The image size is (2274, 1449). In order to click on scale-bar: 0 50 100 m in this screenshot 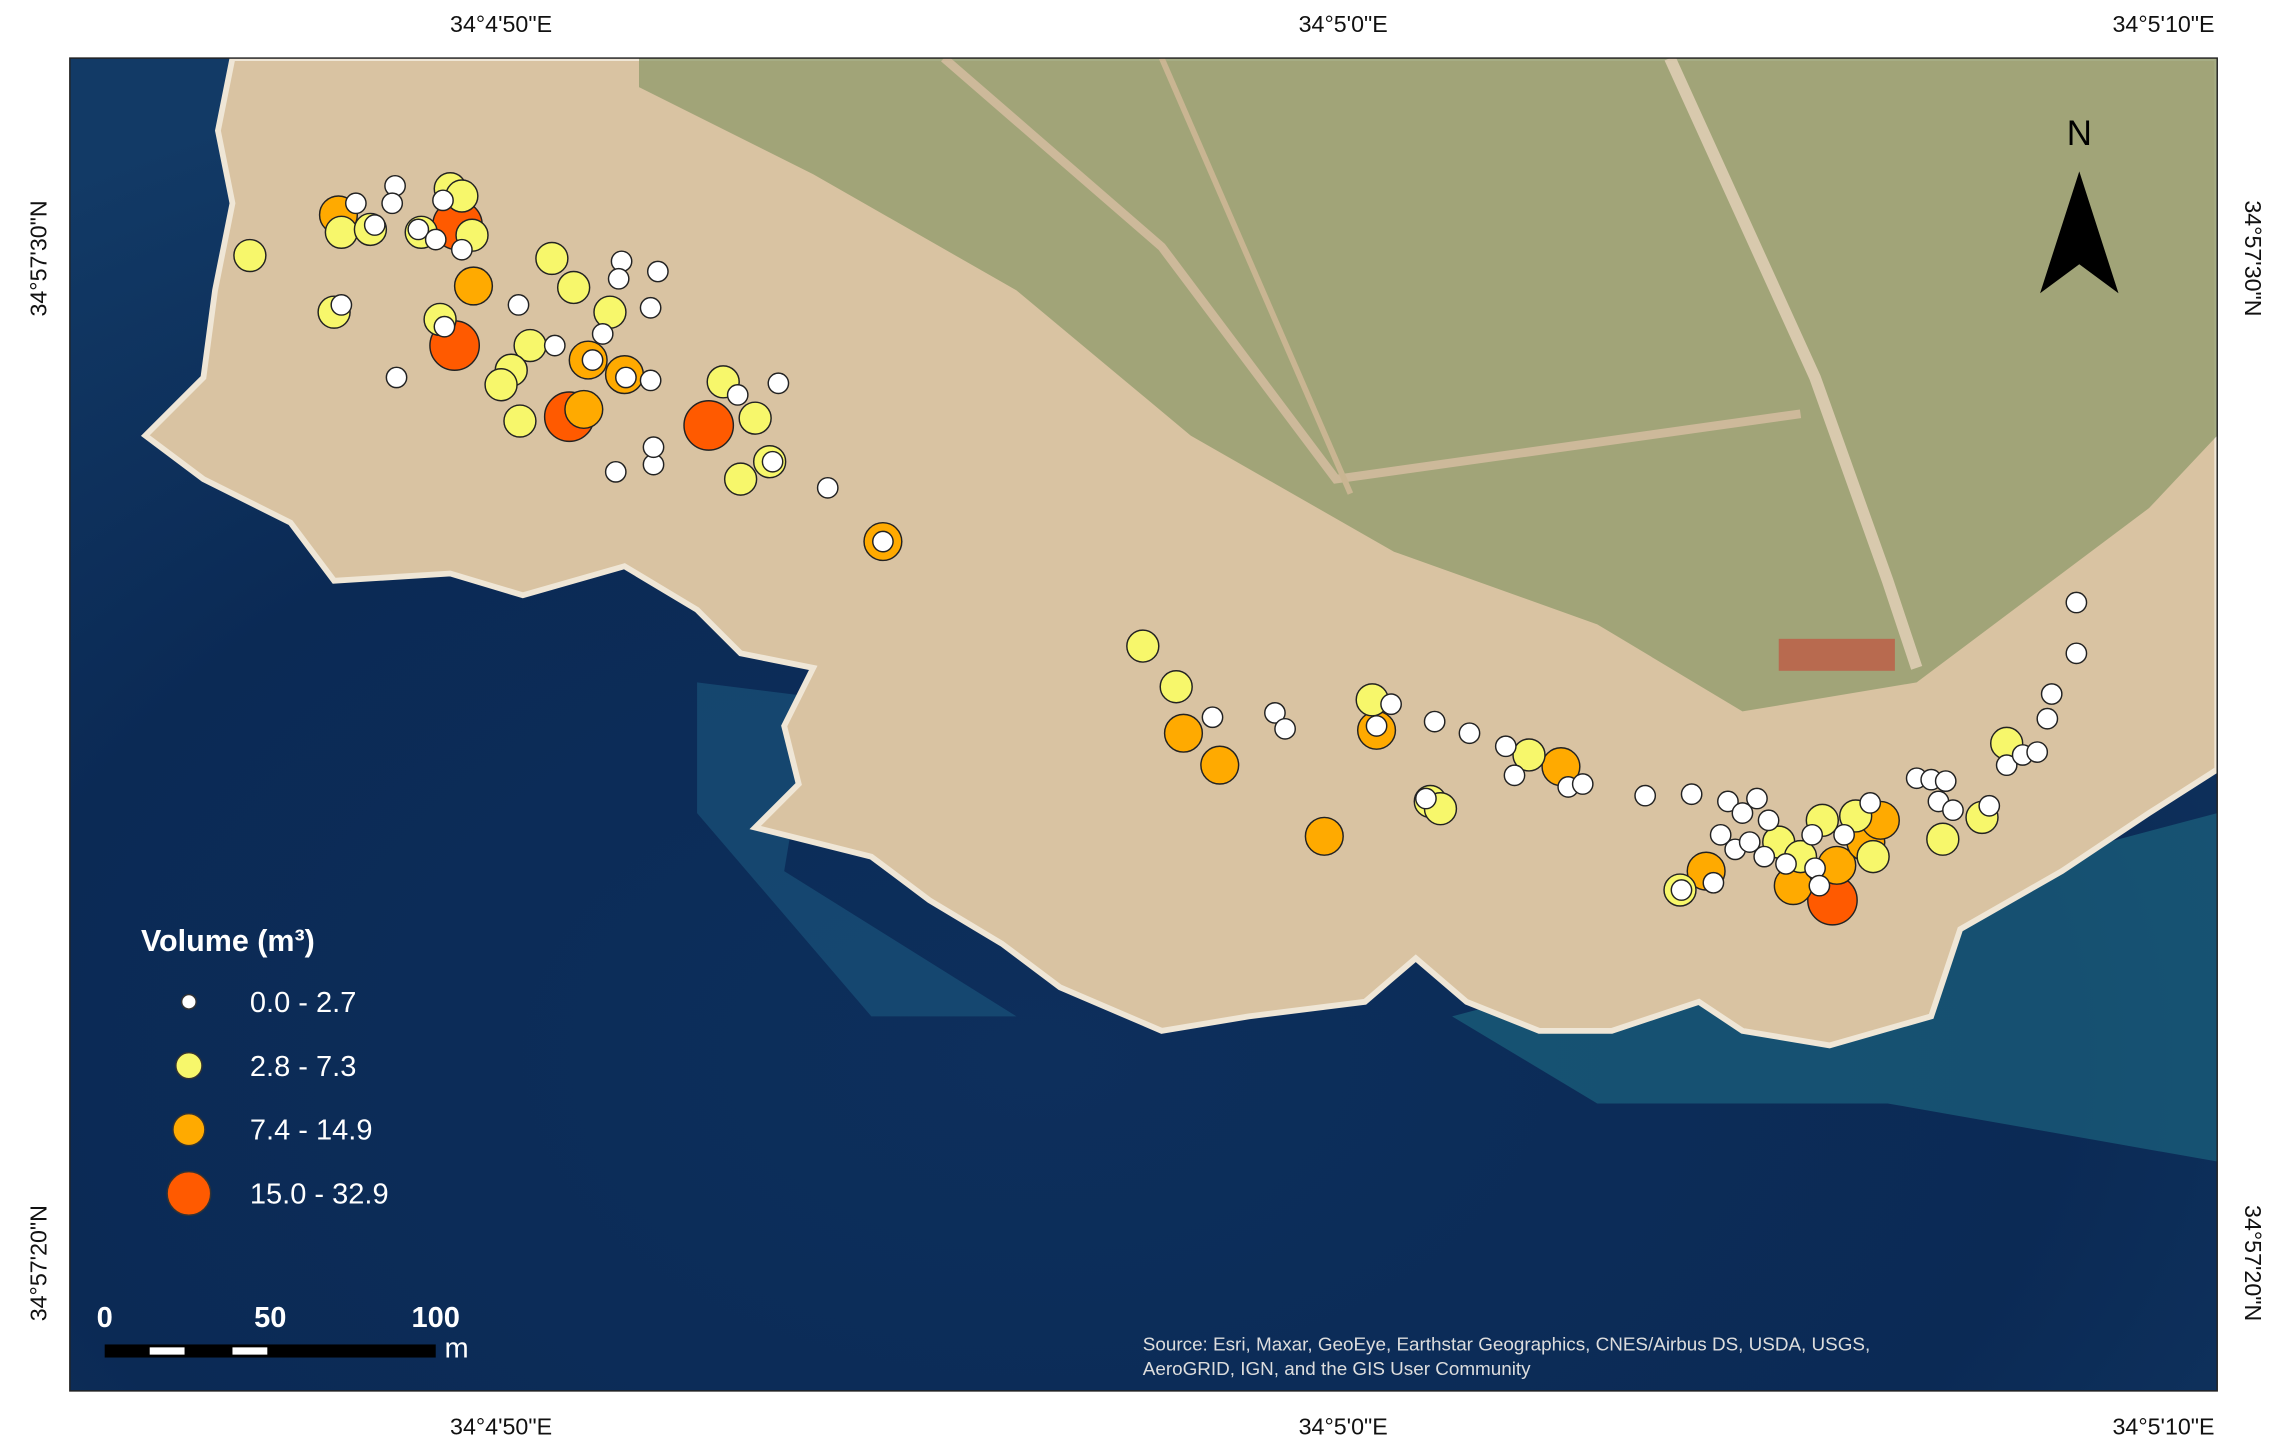, I will do `click(283, 1333)`.